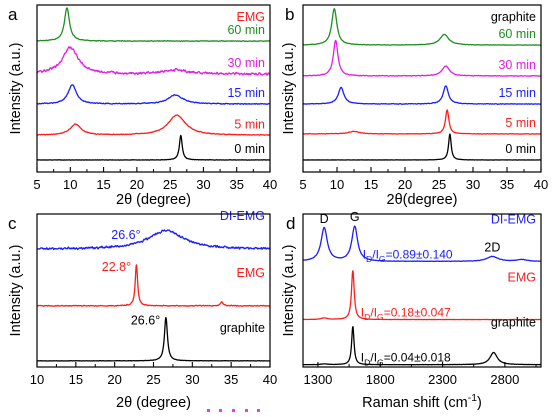 The width and height of the screenshot is (554, 417). What do you see at coordinates (380, 379) in the screenshot?
I see `x-tick-label: 1800` at bounding box center [380, 379].